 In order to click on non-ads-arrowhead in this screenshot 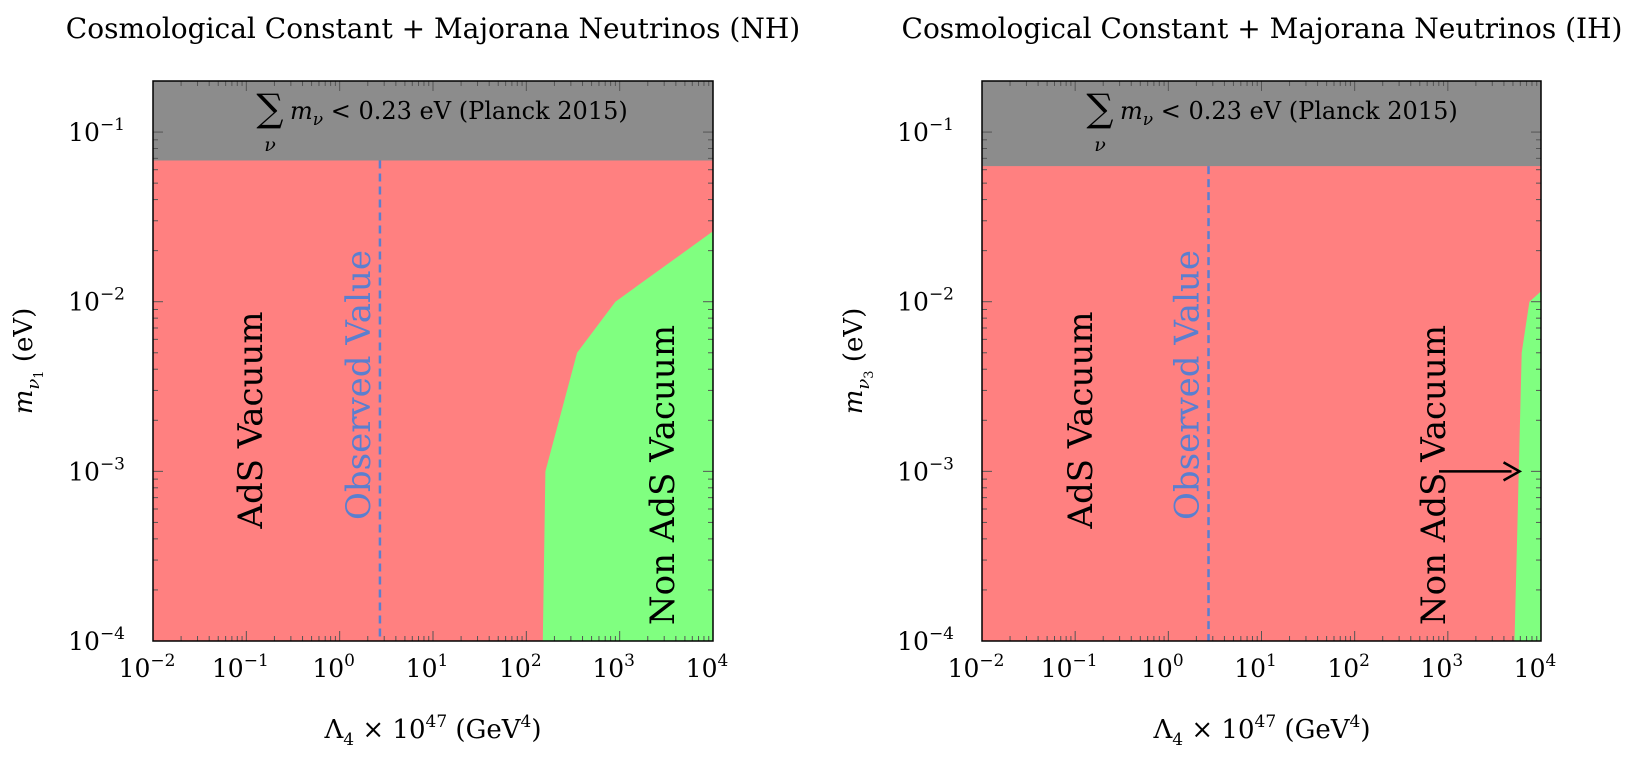, I will do `click(1512, 471)`.